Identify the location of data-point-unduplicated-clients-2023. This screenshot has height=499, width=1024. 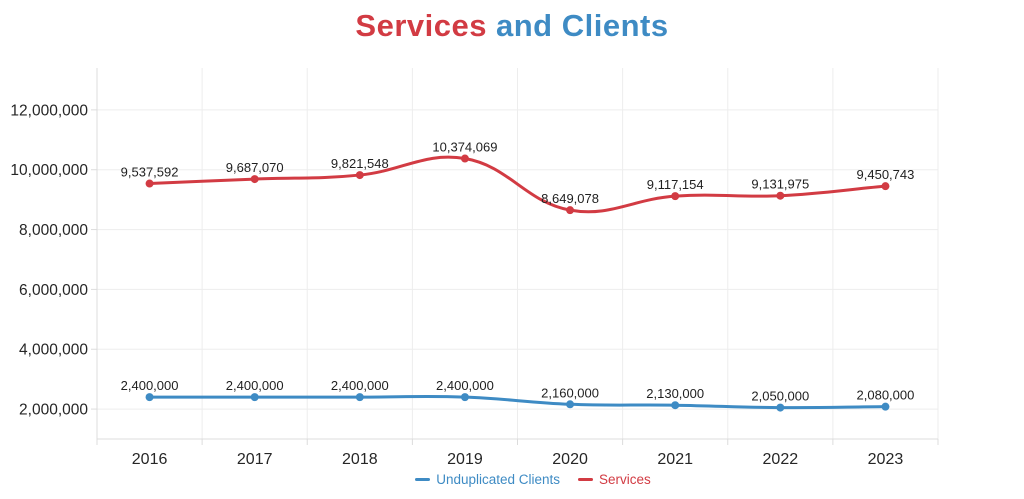
(885, 406).